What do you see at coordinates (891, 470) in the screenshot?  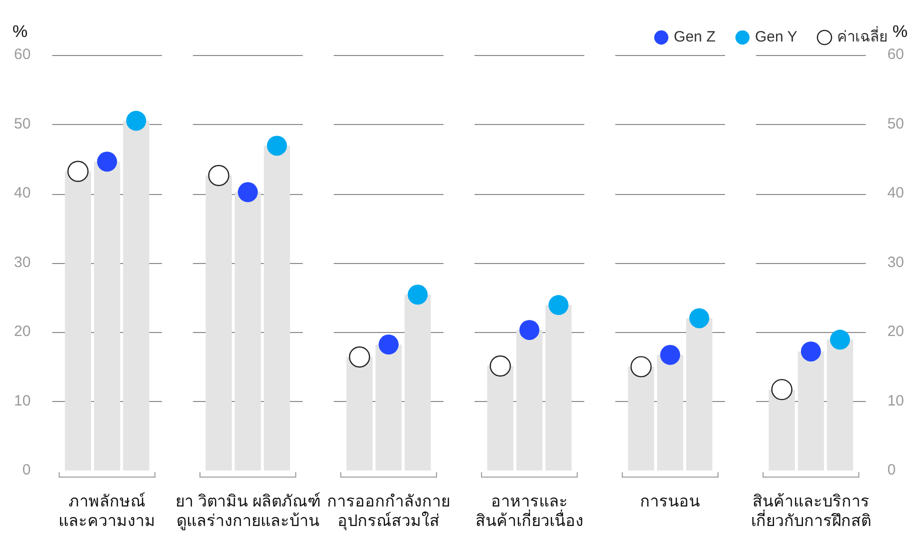 I see `y2-tick-label: 0` at bounding box center [891, 470].